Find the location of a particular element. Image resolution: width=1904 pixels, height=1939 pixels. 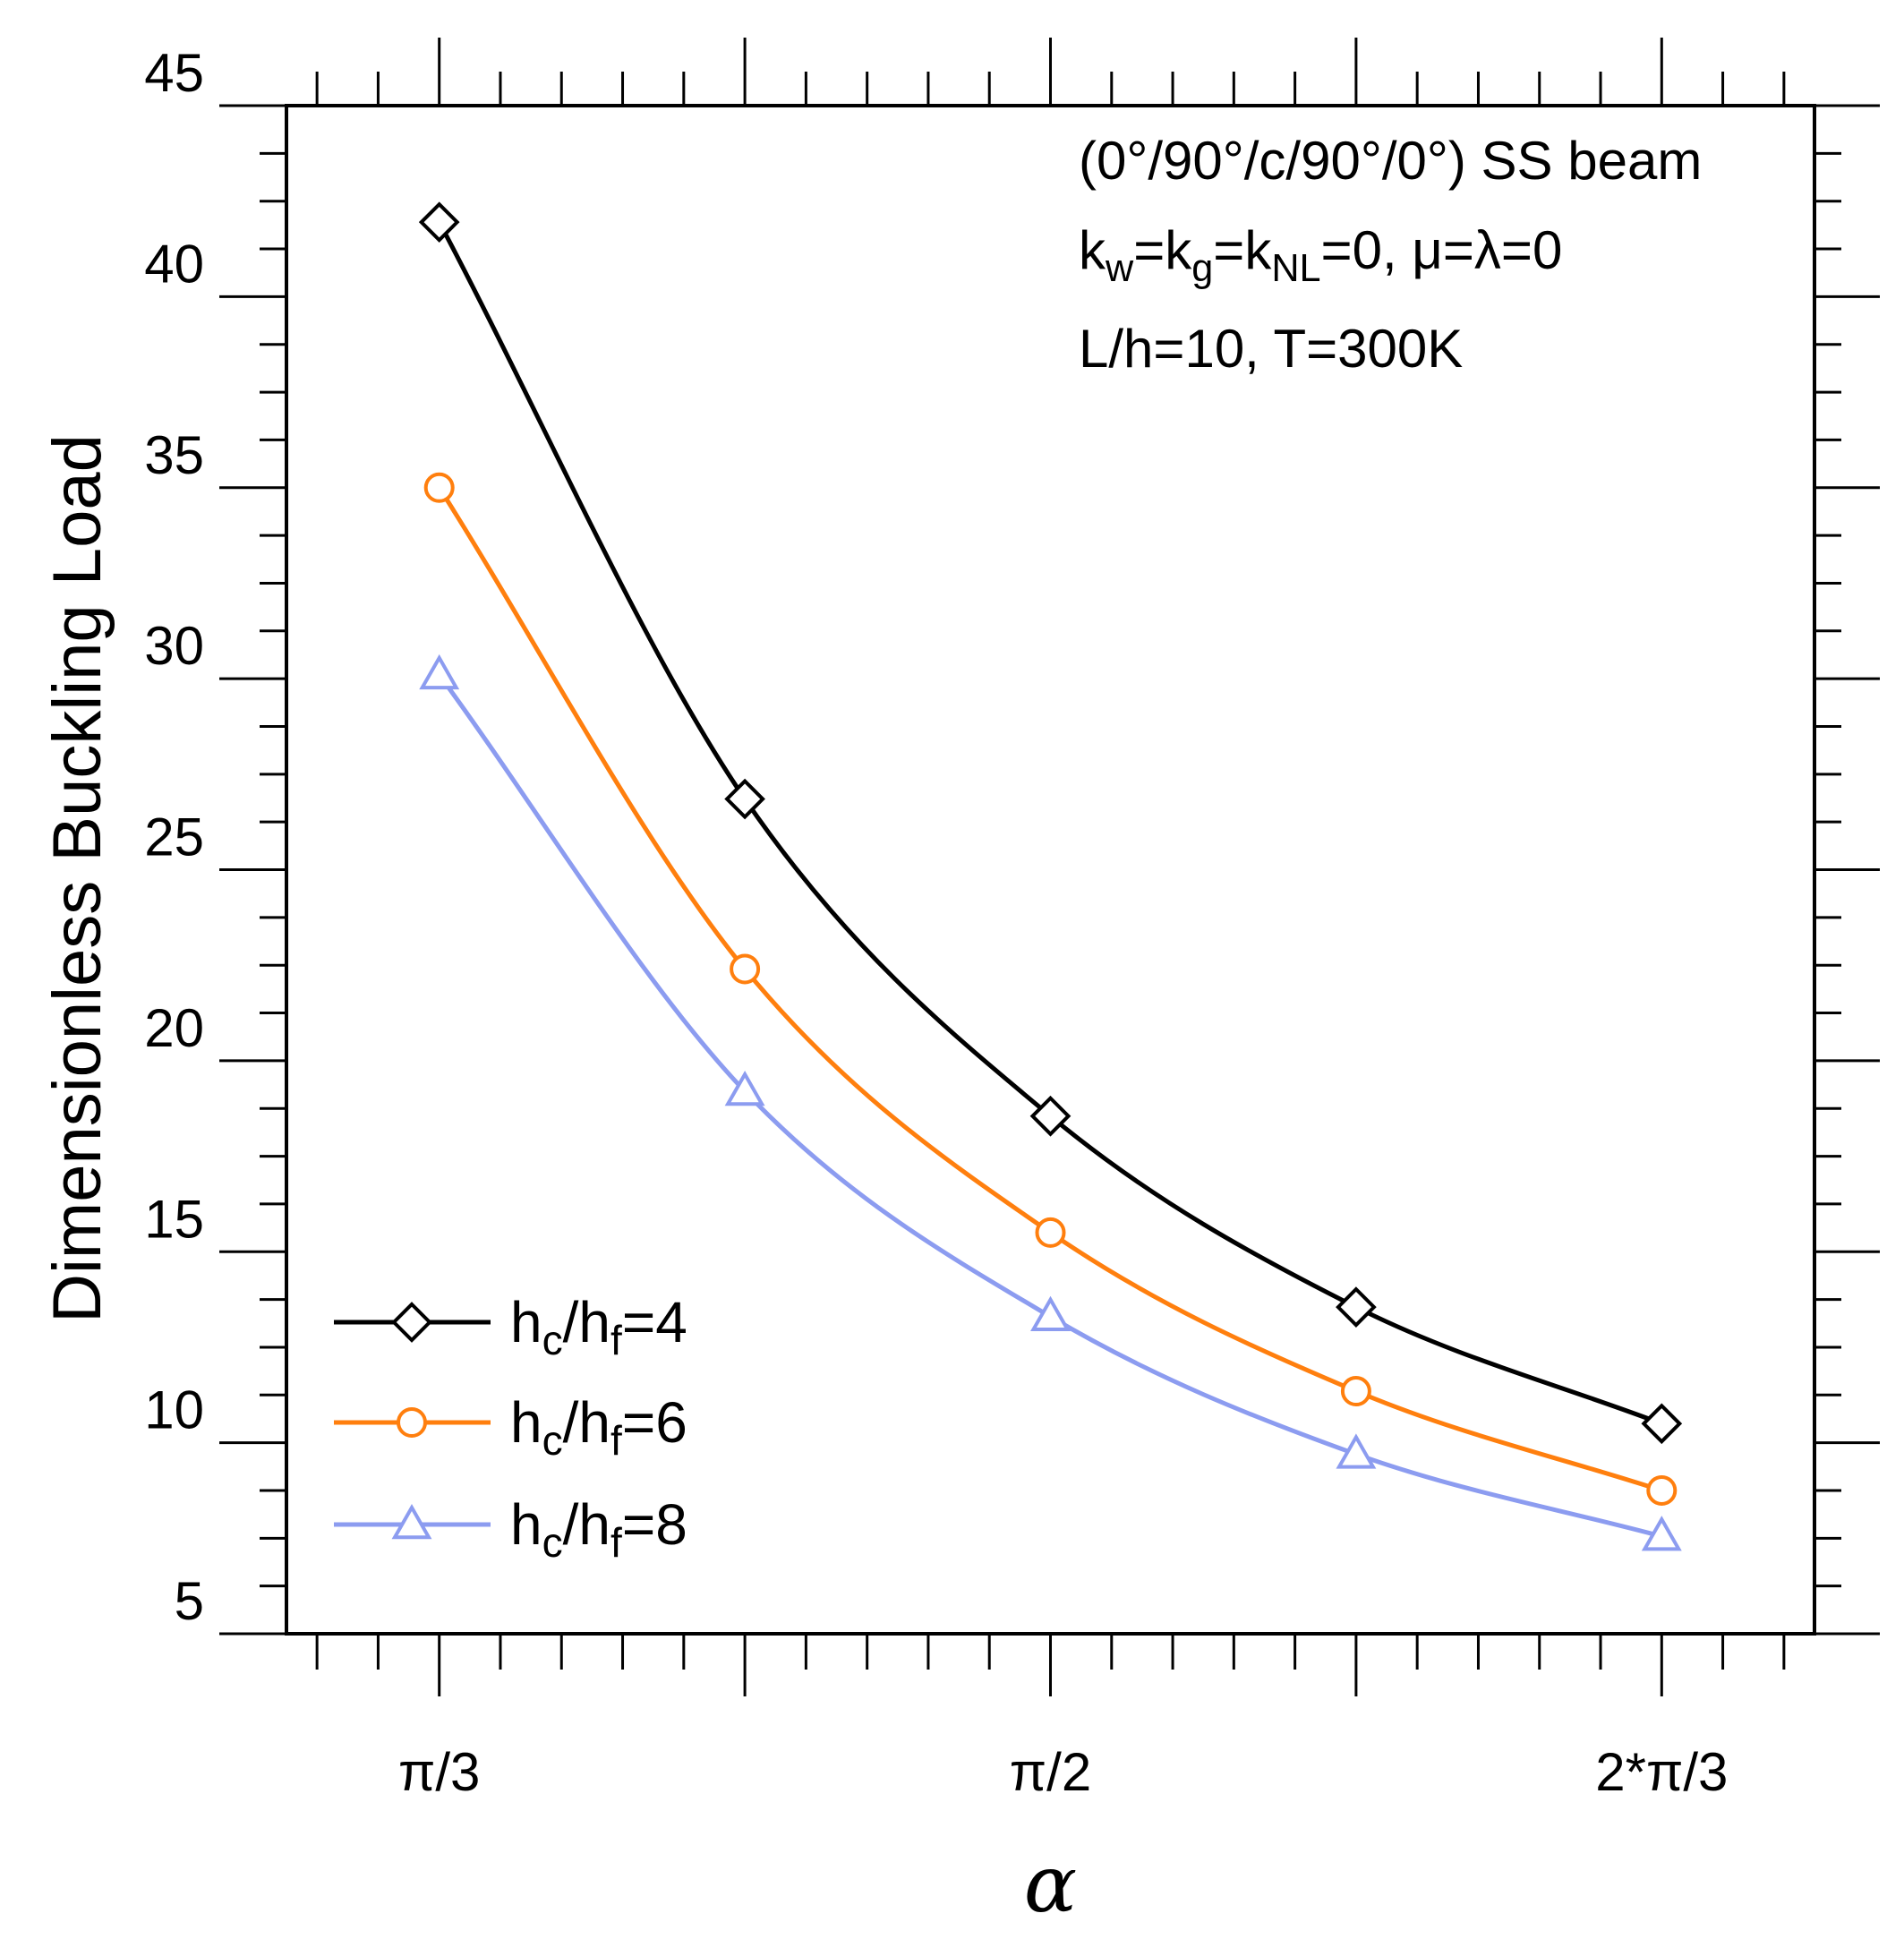

x-tick-labels: π/3 π/2 2*π/3 is located at coordinates (1063, 1772).